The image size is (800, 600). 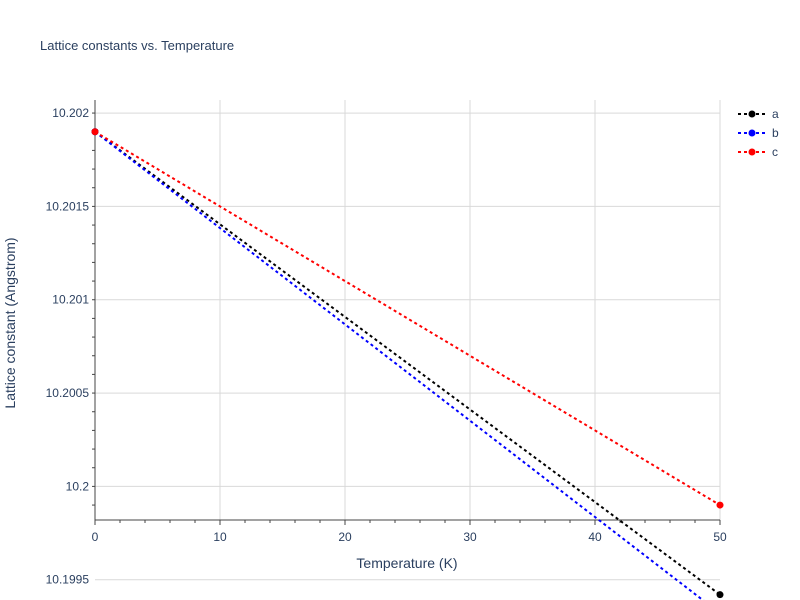 I want to click on legend-item-a: a, so click(x=758, y=114).